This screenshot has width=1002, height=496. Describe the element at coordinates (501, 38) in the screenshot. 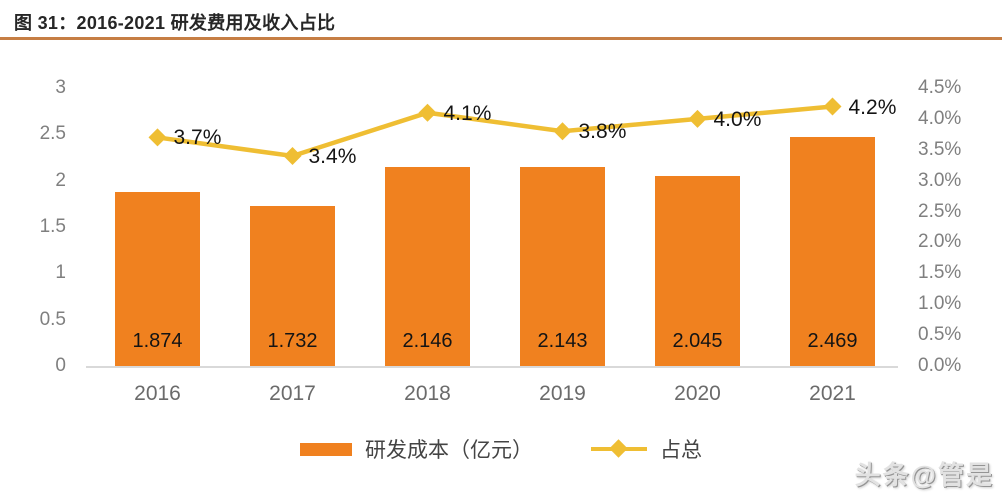

I see `title-underline` at that location.